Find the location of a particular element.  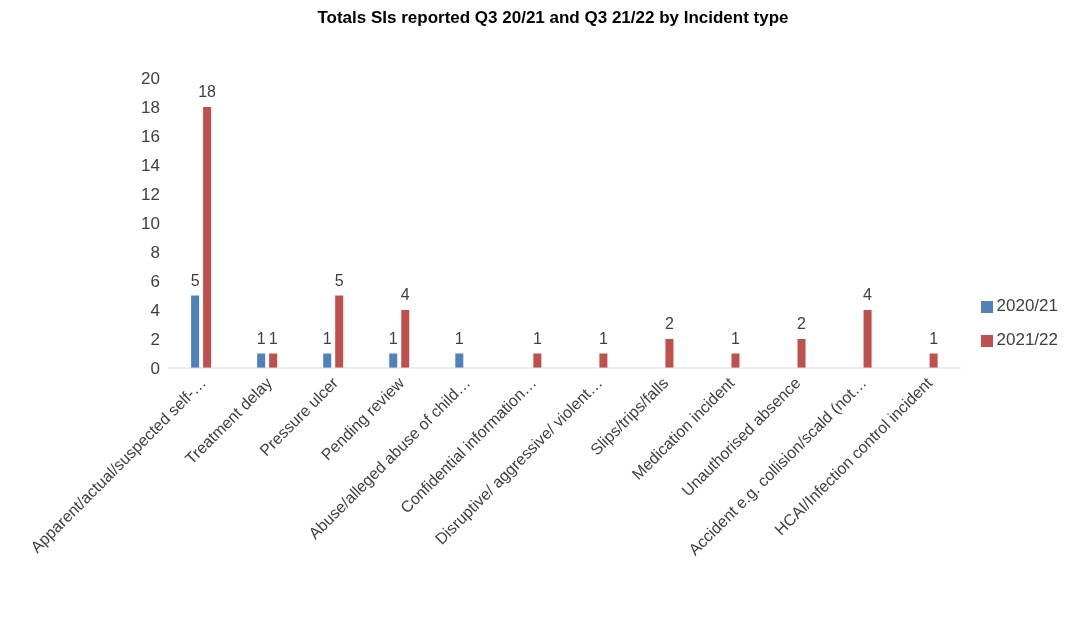

y-tick-label: 0 is located at coordinates (155, 369).